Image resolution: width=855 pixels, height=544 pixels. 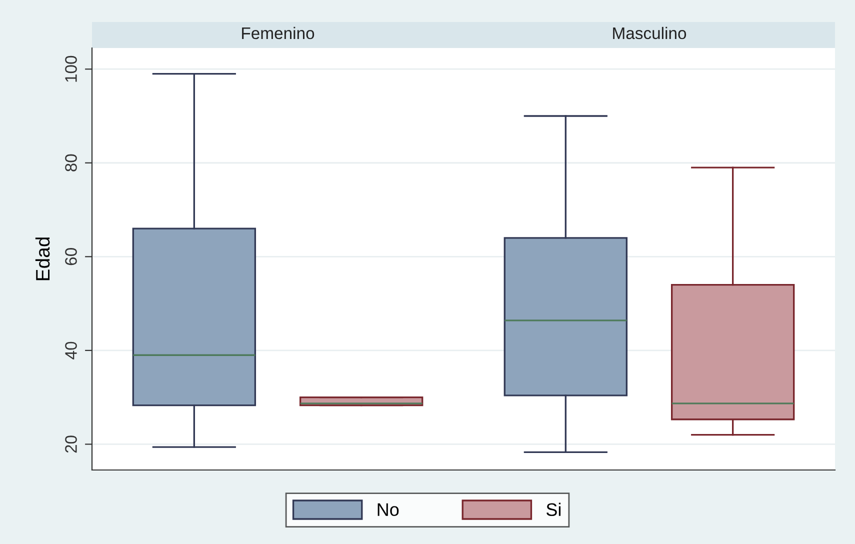 What do you see at coordinates (42, 259) in the screenshot?
I see `y-axis-title: Edad` at bounding box center [42, 259].